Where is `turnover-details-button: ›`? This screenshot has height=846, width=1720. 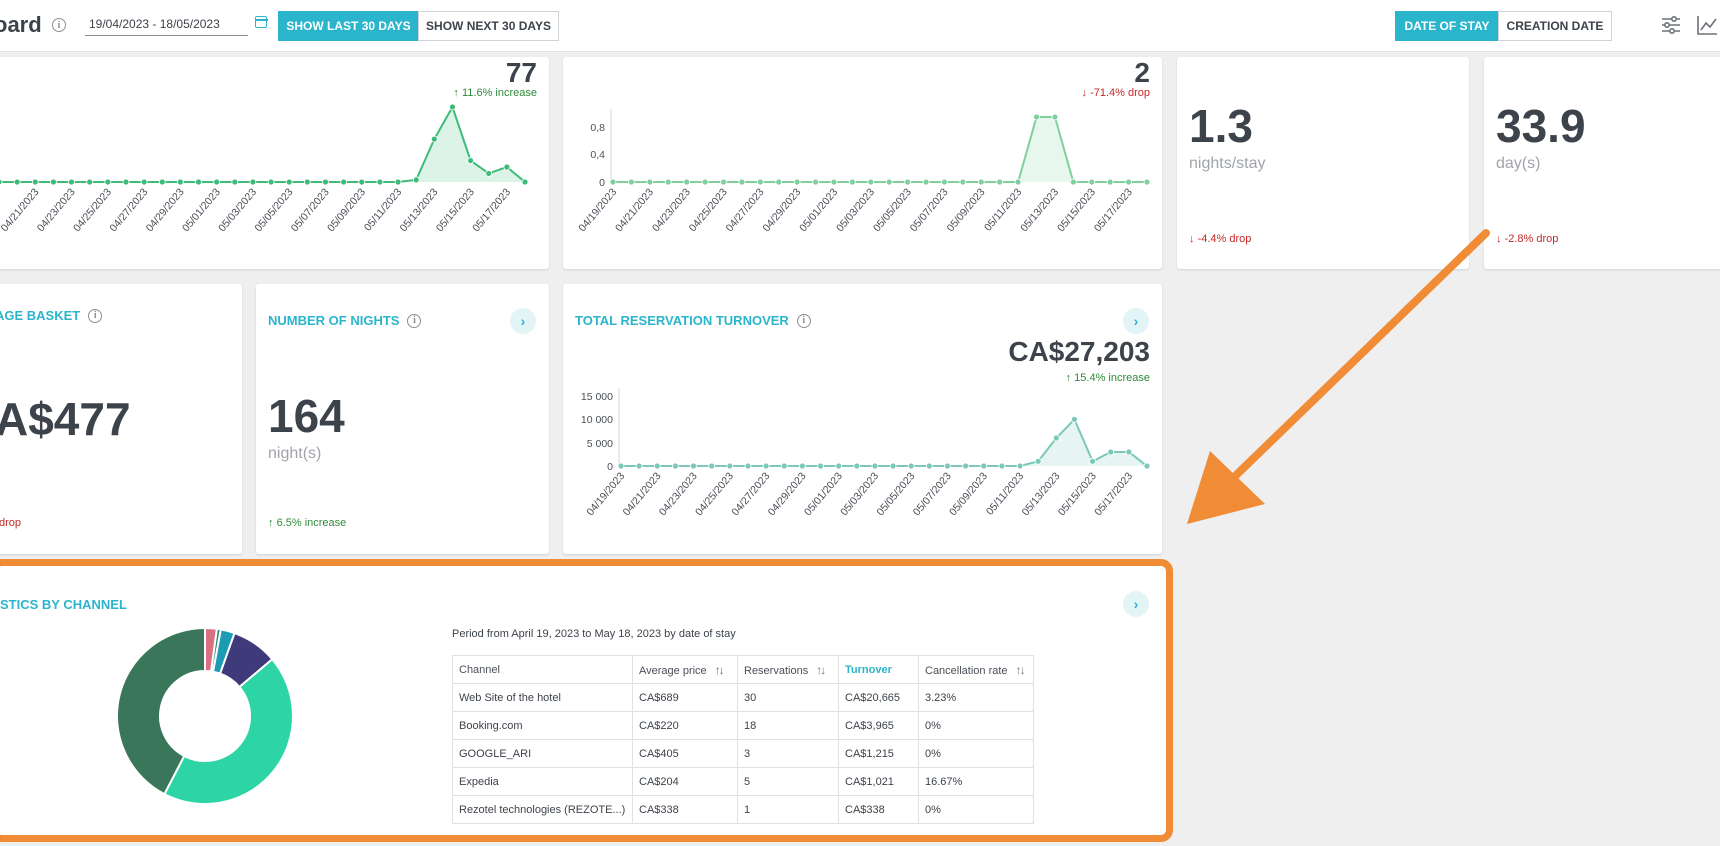 turnover-details-button: › is located at coordinates (1136, 321).